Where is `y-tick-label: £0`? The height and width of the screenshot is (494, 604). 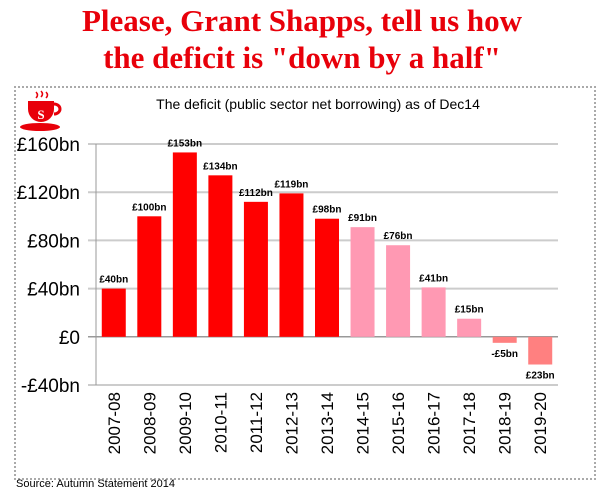
y-tick-label: £0 is located at coordinates (69, 338).